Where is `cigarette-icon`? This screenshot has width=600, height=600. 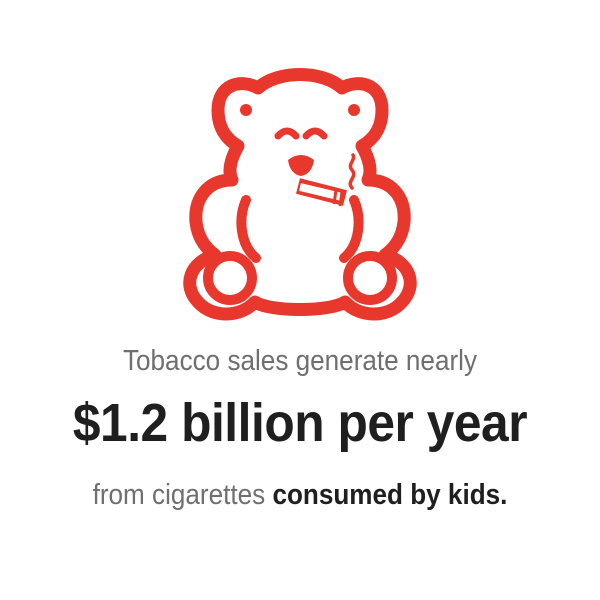
cigarette-icon is located at coordinates (326, 180).